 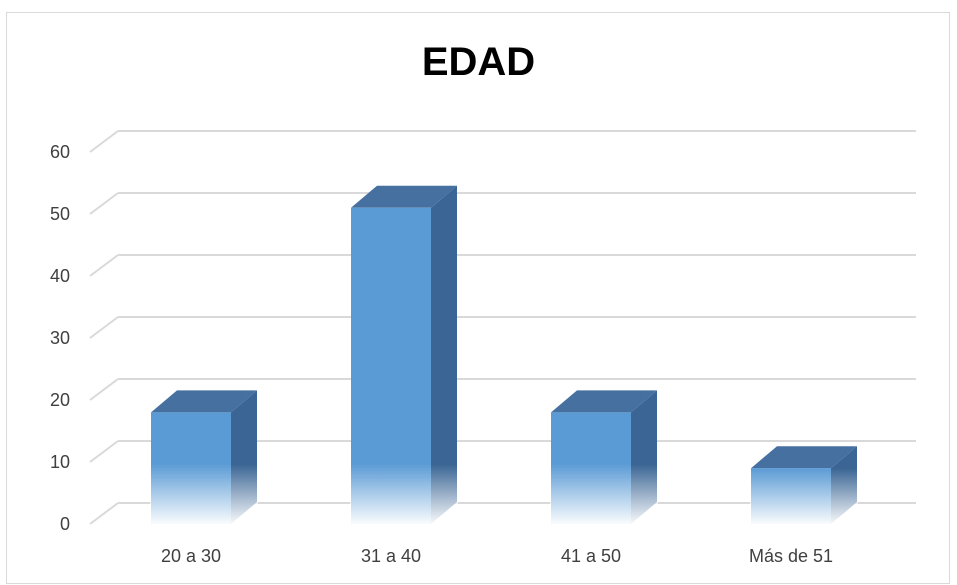 I want to click on y-tick-label: 40, so click(x=60, y=276).